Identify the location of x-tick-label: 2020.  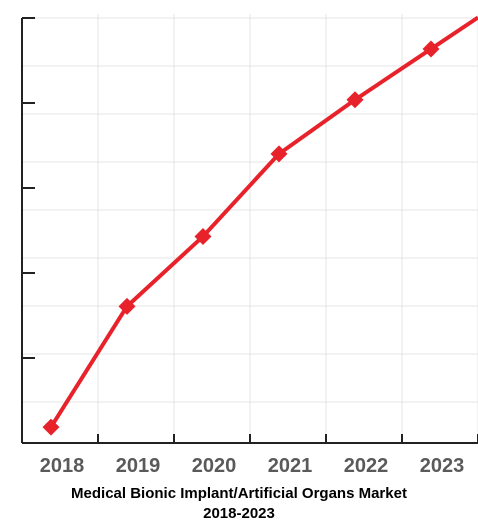
(214, 466).